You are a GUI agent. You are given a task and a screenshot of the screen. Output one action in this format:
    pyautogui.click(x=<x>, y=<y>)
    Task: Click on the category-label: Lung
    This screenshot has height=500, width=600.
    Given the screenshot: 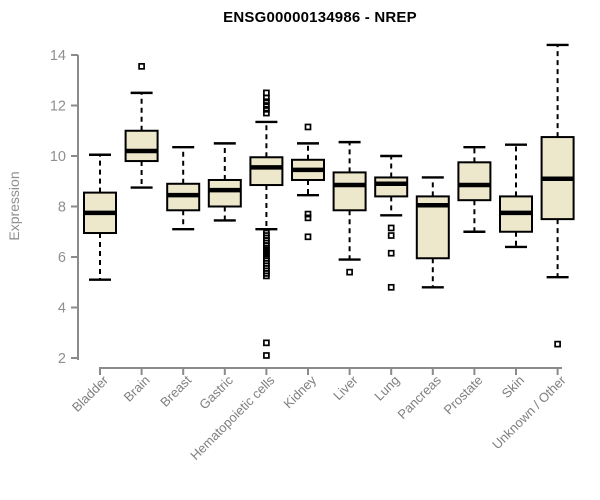 What is the action you would take?
    pyautogui.click(x=386, y=388)
    